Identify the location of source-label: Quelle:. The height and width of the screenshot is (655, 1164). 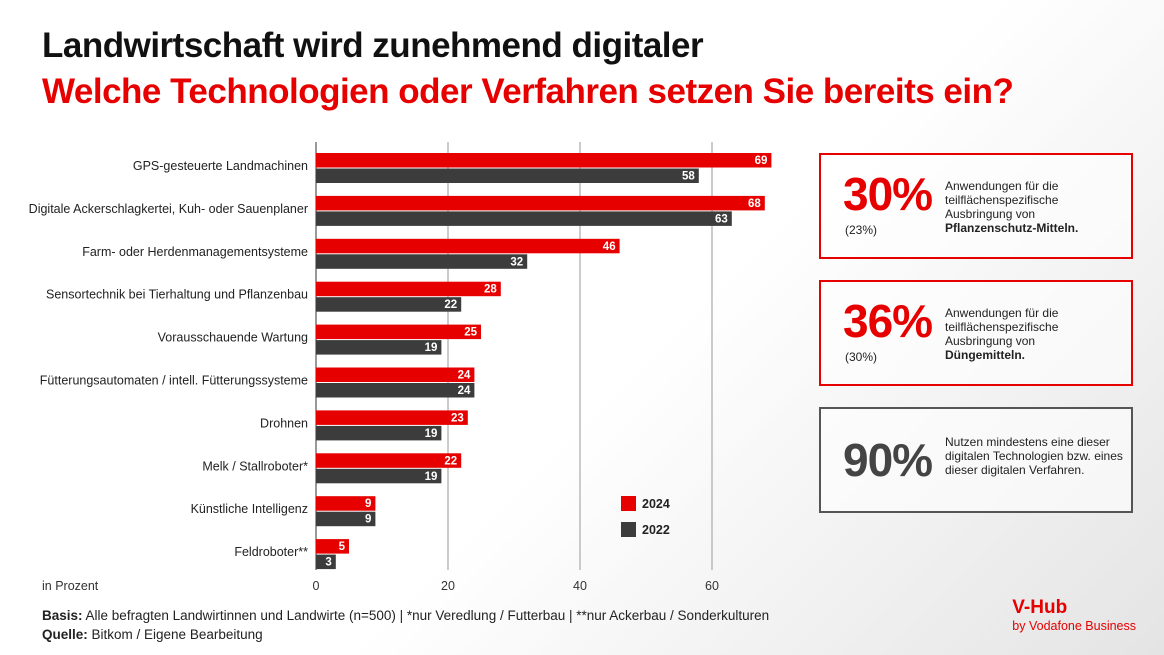
(65, 634).